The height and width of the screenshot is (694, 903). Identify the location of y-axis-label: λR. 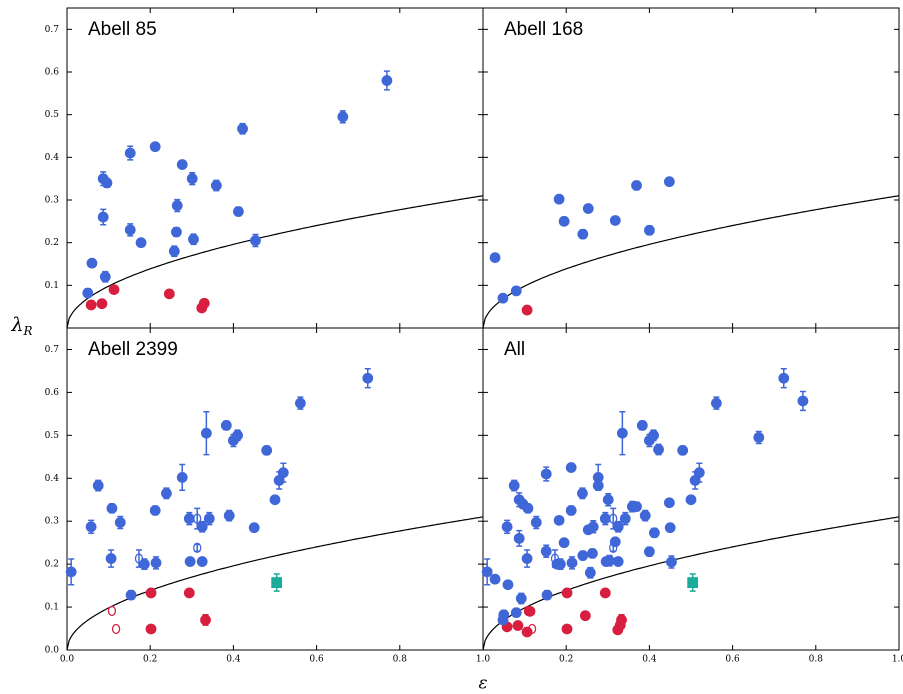
(21, 326).